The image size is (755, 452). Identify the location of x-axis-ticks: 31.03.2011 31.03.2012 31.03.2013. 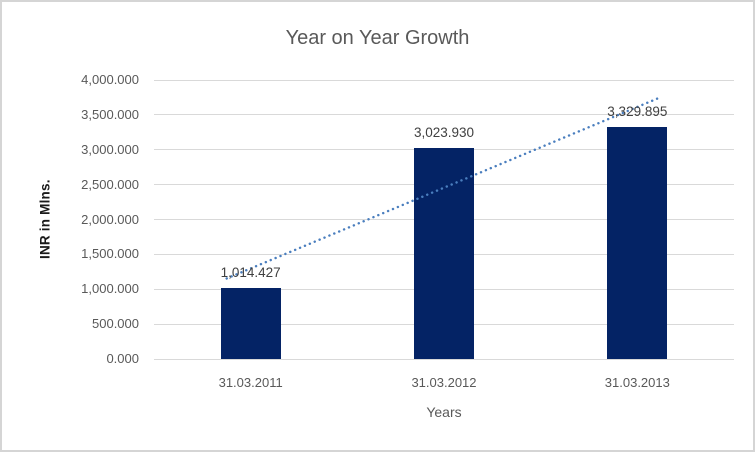
(444, 383).